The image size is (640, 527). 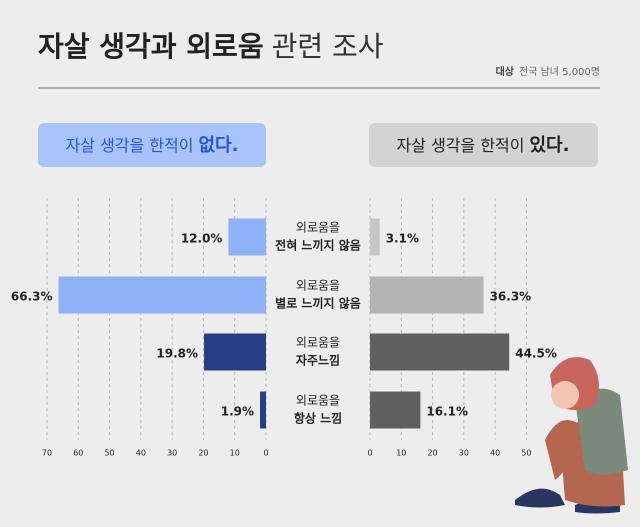 I want to click on illustration, so click(x=571, y=435).